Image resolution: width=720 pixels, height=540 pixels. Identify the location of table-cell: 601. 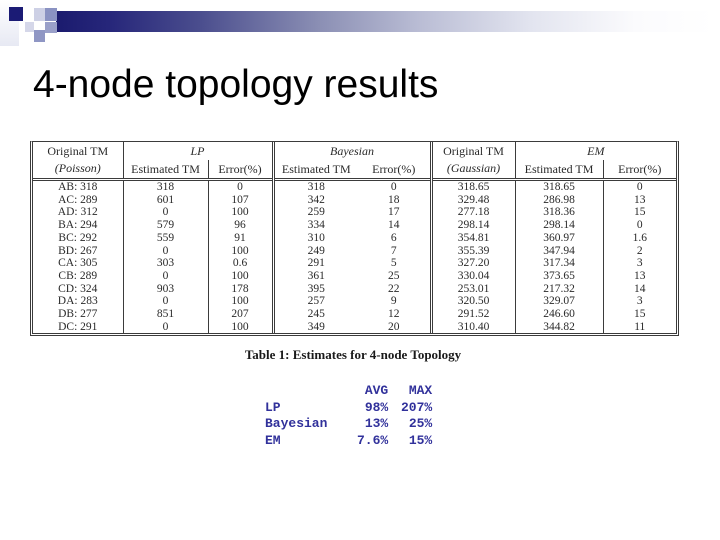
(166, 200).